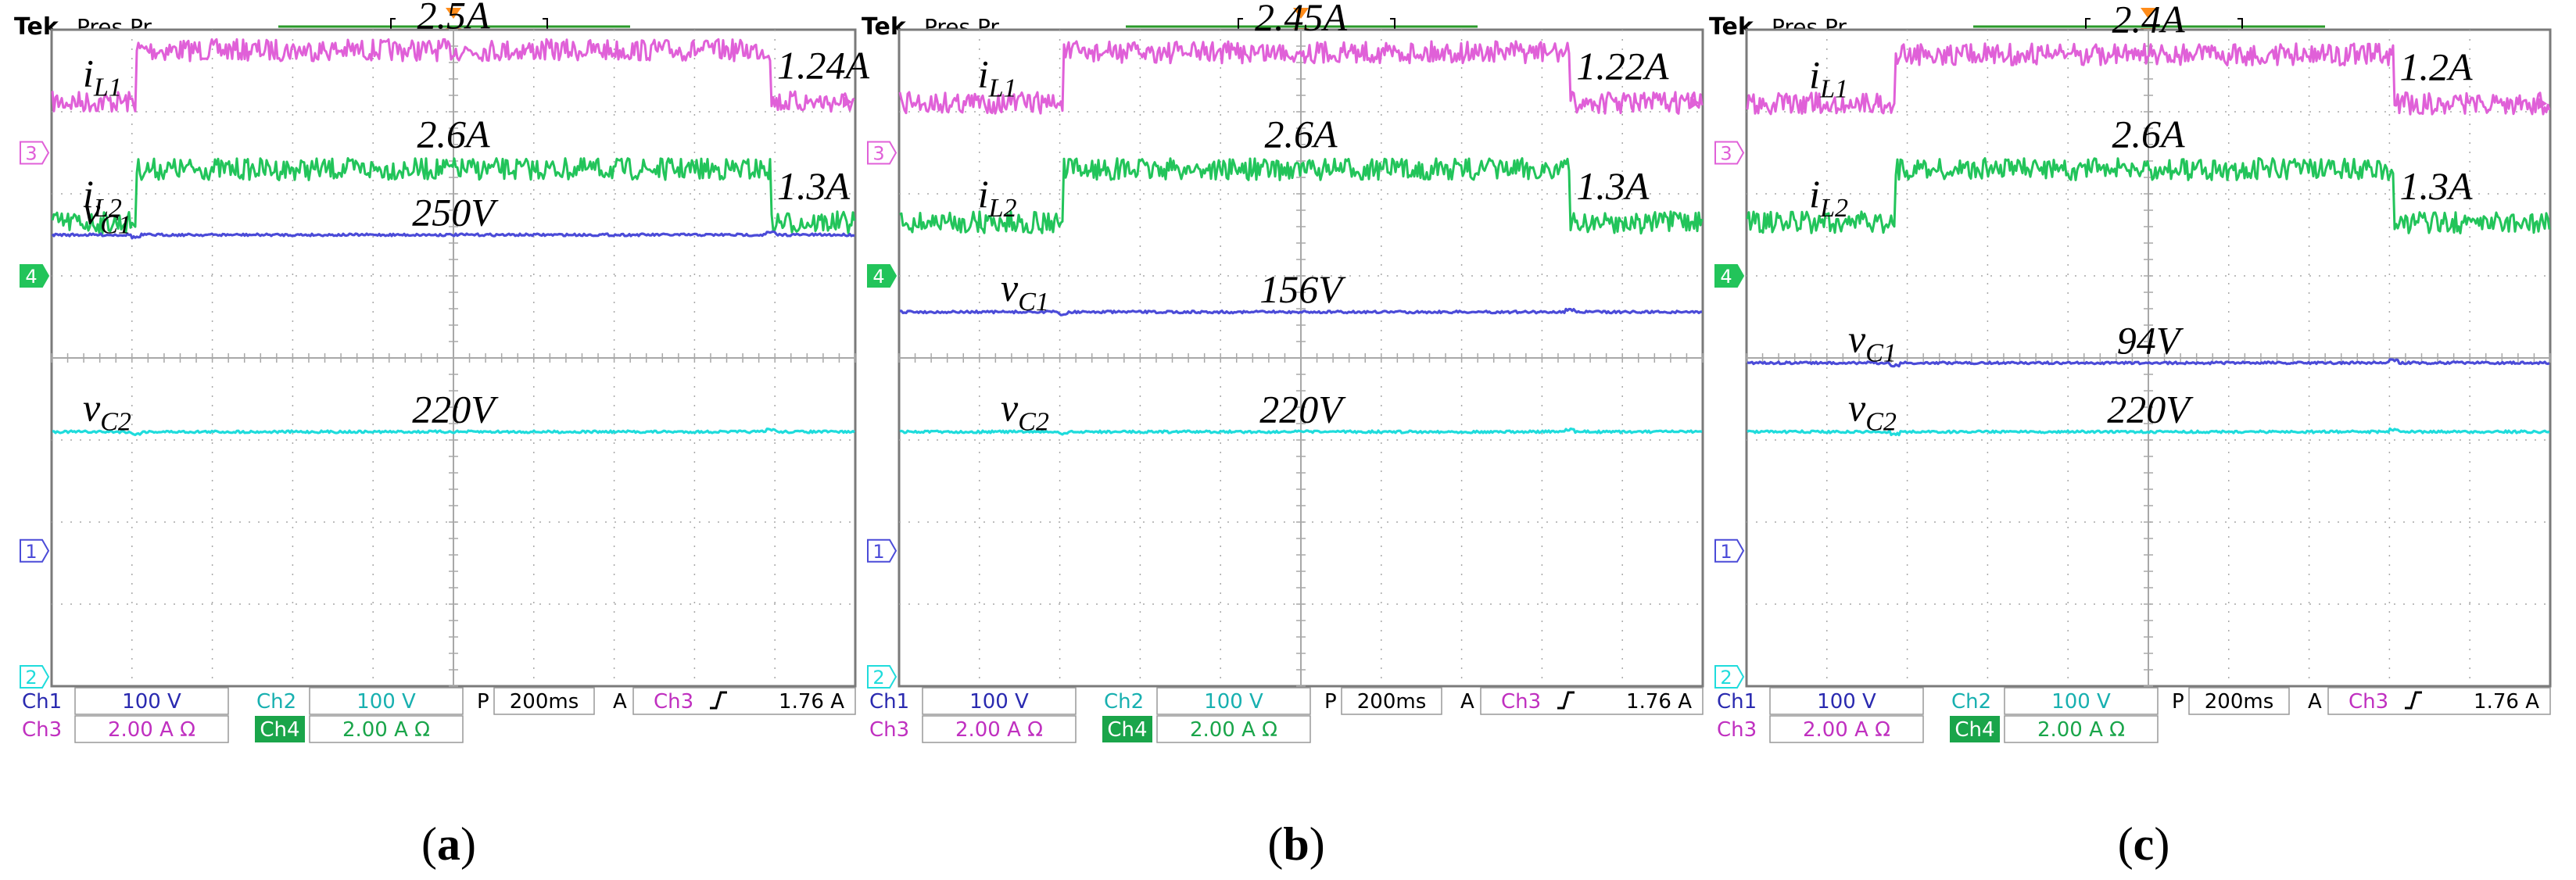  Describe the element at coordinates (1726, 678) in the screenshot. I see `channel-marker-label: 2` at that location.